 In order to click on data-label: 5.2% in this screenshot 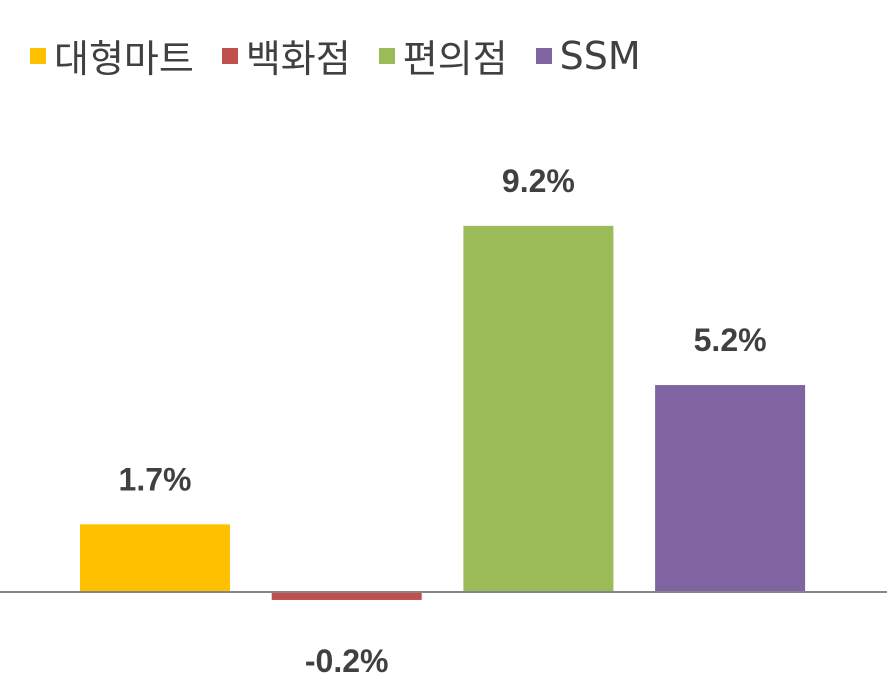, I will do `click(730, 340)`.